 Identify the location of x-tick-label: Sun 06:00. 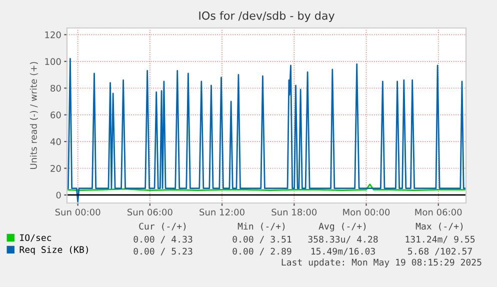
(149, 212).